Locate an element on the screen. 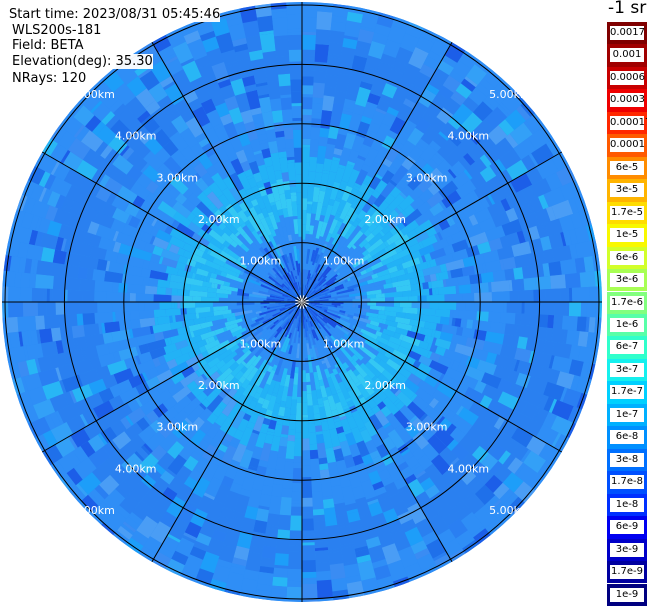  colorbar-tick-label: 6e-8 is located at coordinates (627, 437).